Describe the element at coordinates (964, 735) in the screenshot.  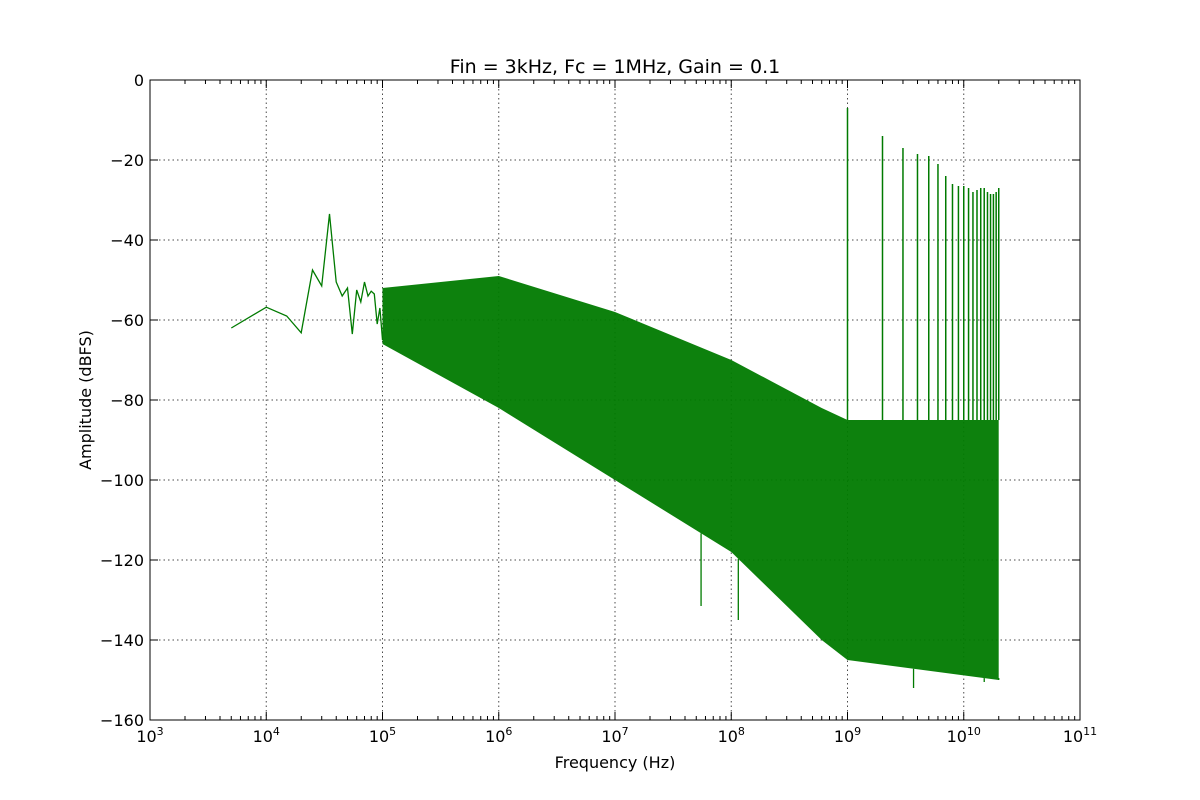
I see `x-tick-label: 10¹⁰` at that location.